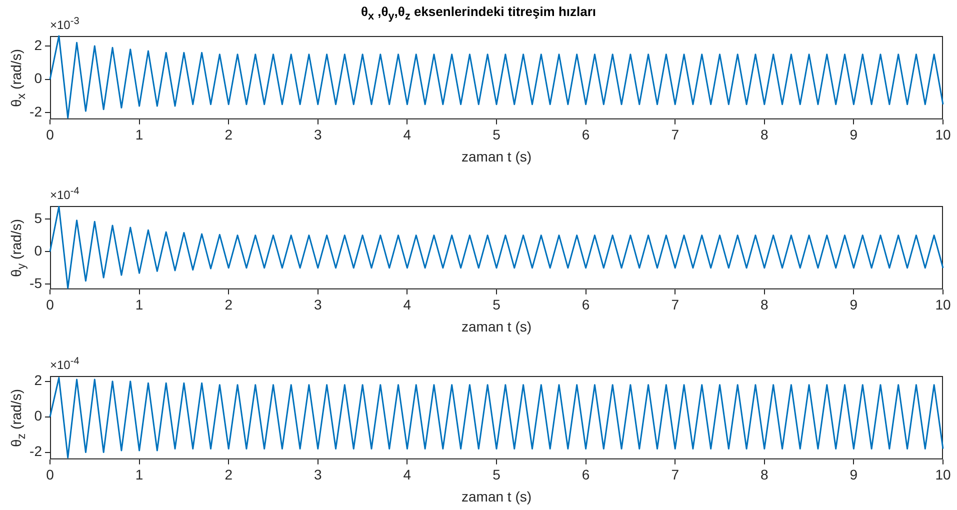  I want to click on y-tick-label: -5, so click(36, 283).